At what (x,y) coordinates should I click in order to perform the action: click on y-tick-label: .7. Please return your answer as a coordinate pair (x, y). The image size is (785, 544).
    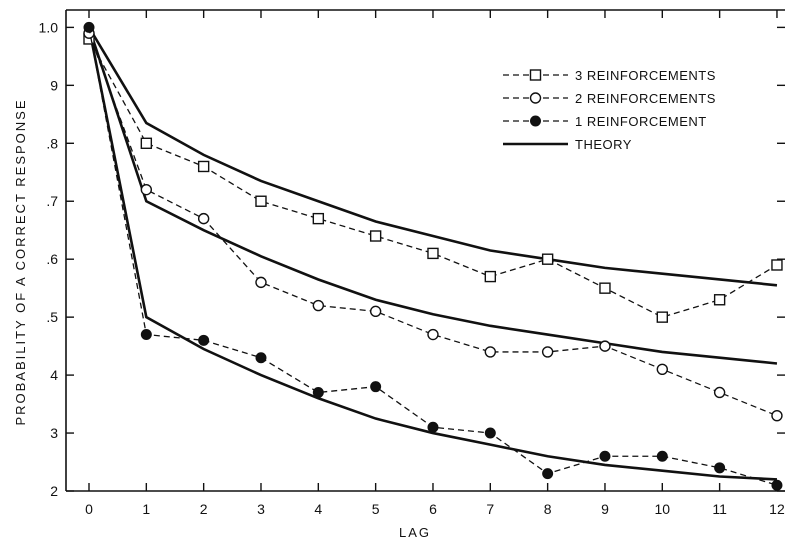
    Looking at the image, I should click on (52, 201).